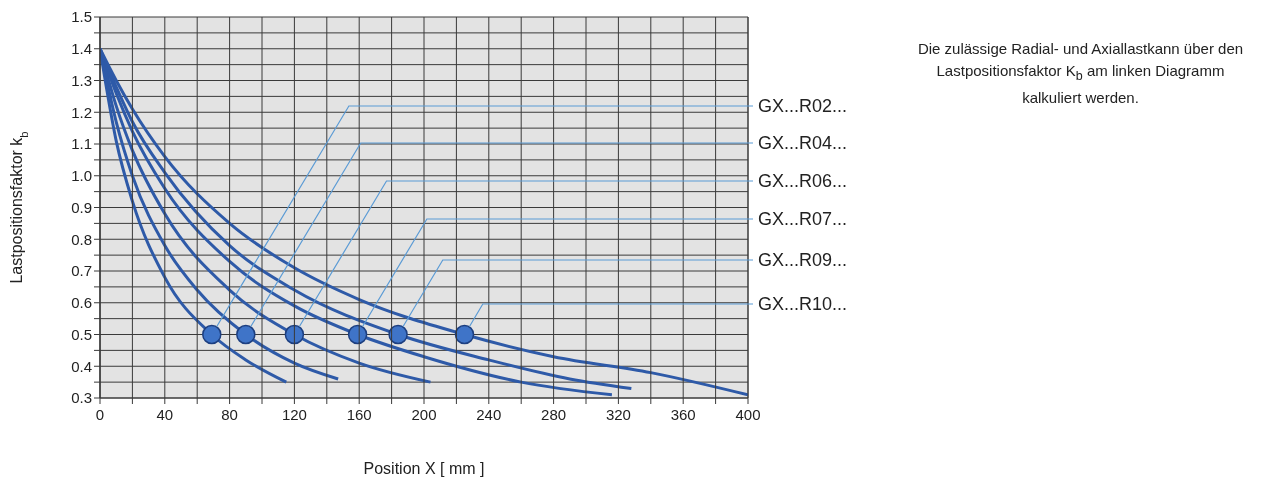 This screenshot has width=1288, height=479. Describe the element at coordinates (748, 414) in the screenshot. I see `x-tick-label: 400` at that location.